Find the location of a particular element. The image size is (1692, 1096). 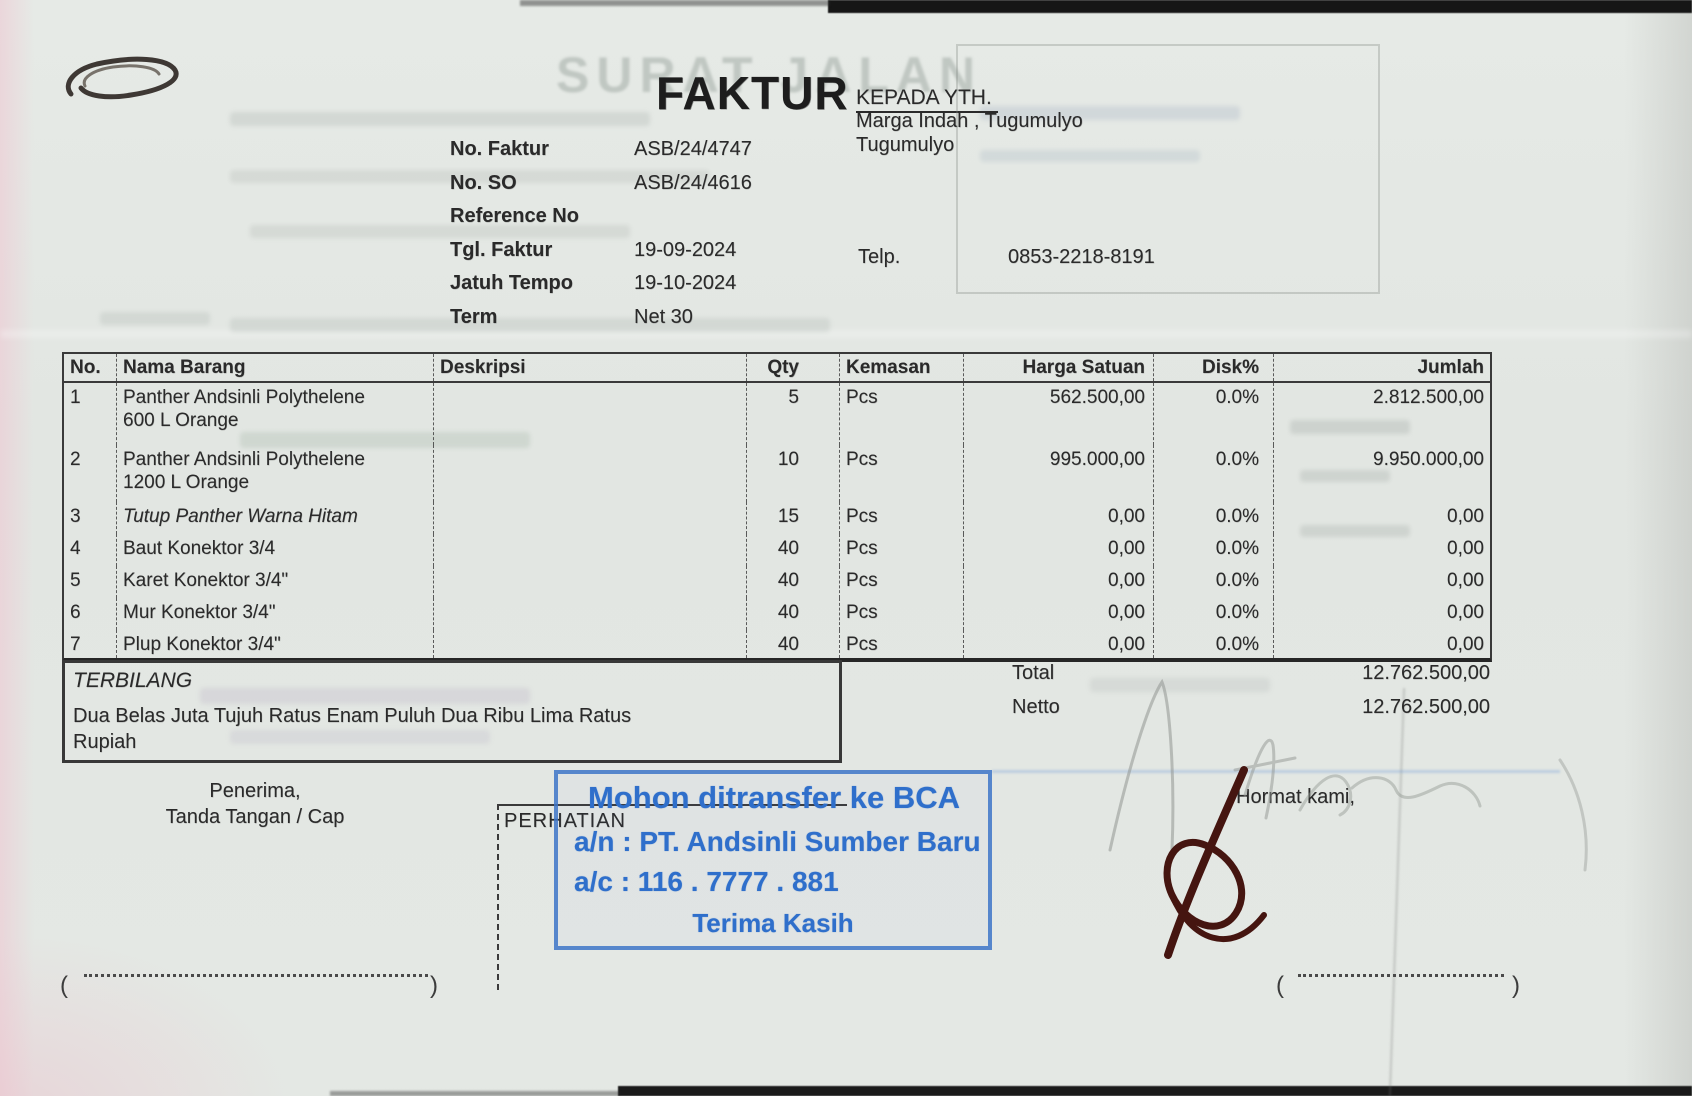

pencil-handwriting is located at coordinates (1348, 775).